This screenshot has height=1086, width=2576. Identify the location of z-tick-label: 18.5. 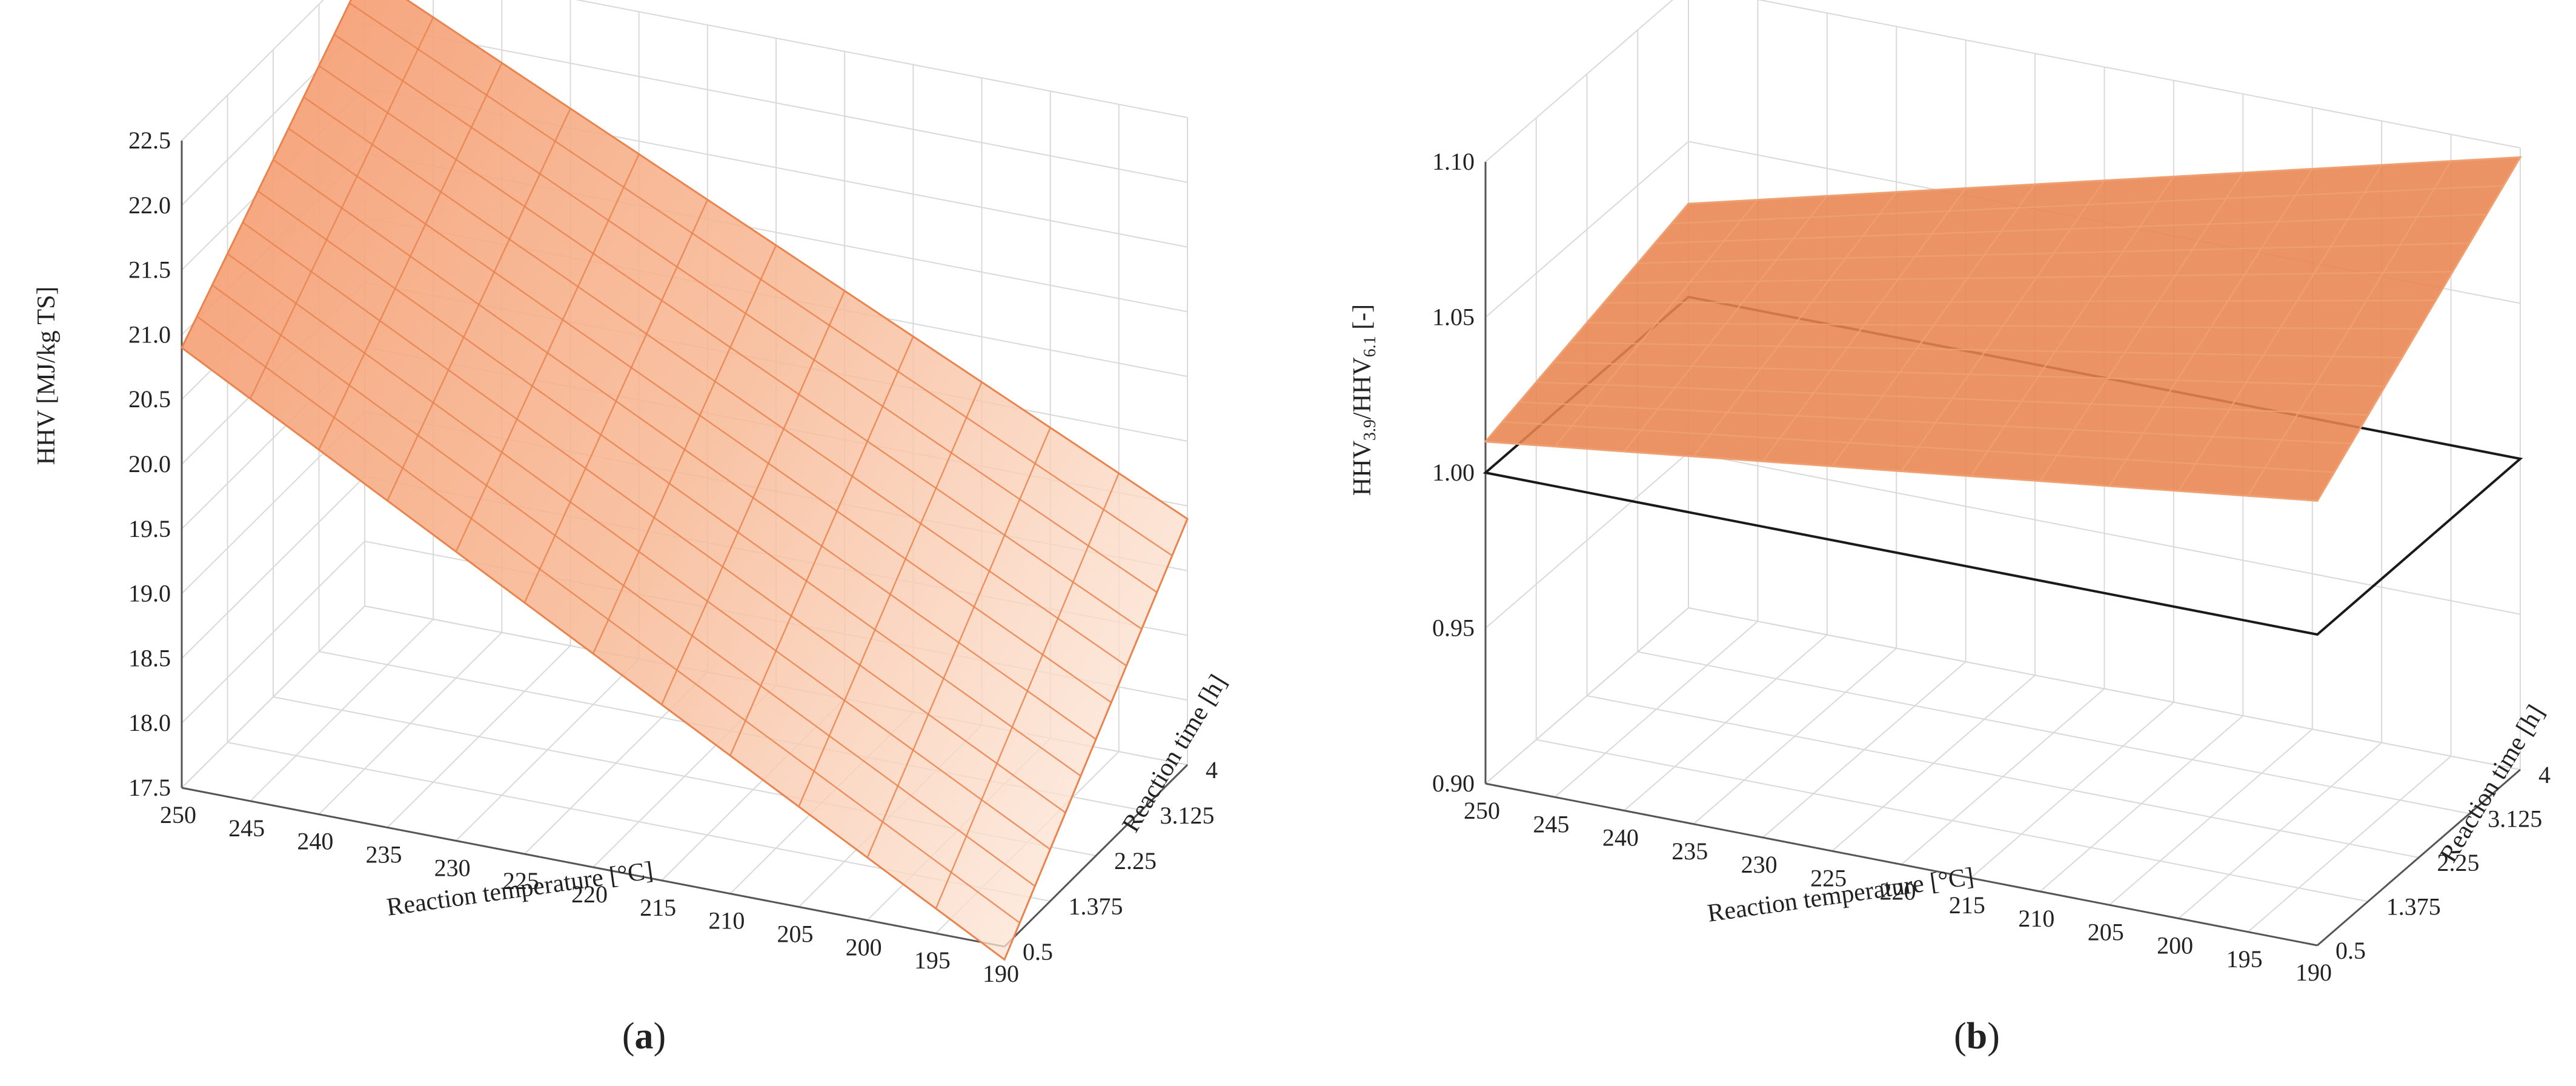
(149, 657).